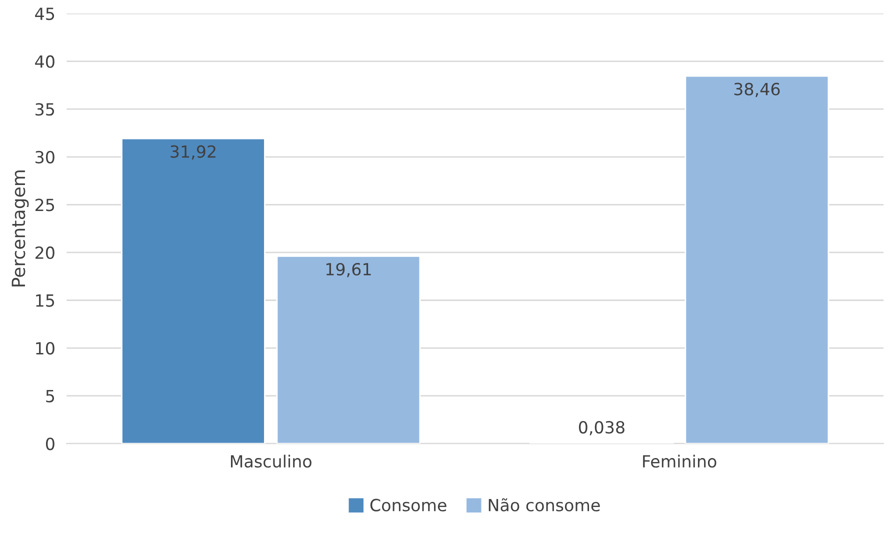 The height and width of the screenshot is (541, 888). I want to click on y-tick-label: 20, so click(45, 253).